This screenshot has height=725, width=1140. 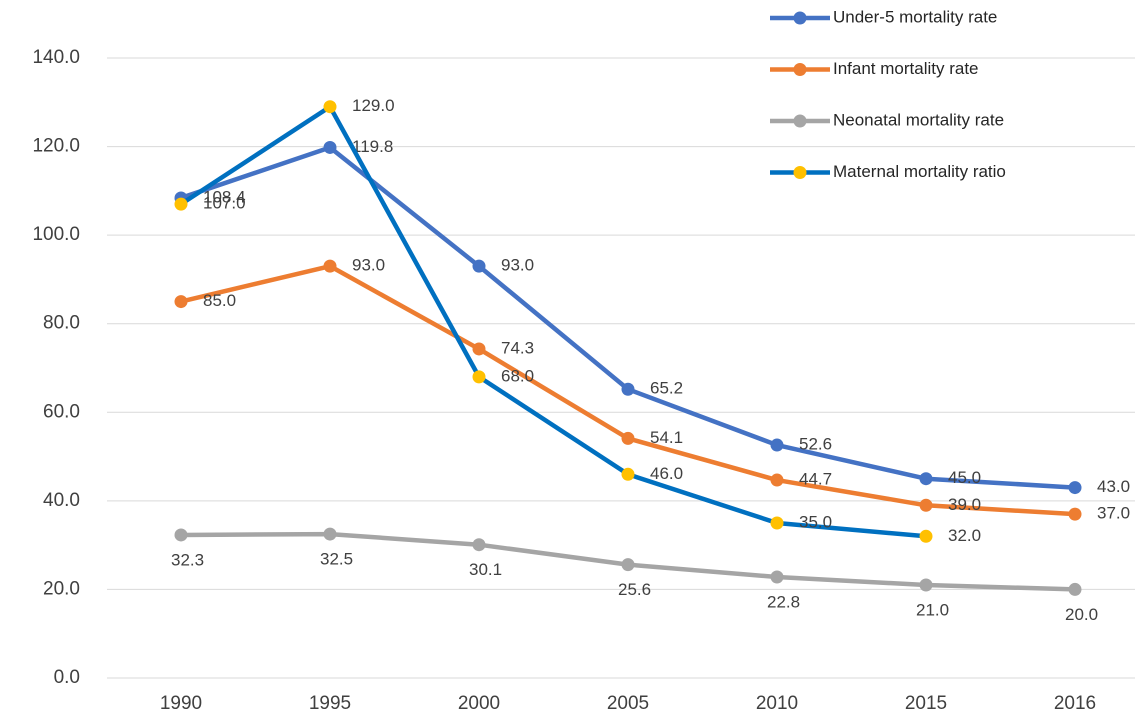 I want to click on data-label: 46.0, so click(x=666, y=473).